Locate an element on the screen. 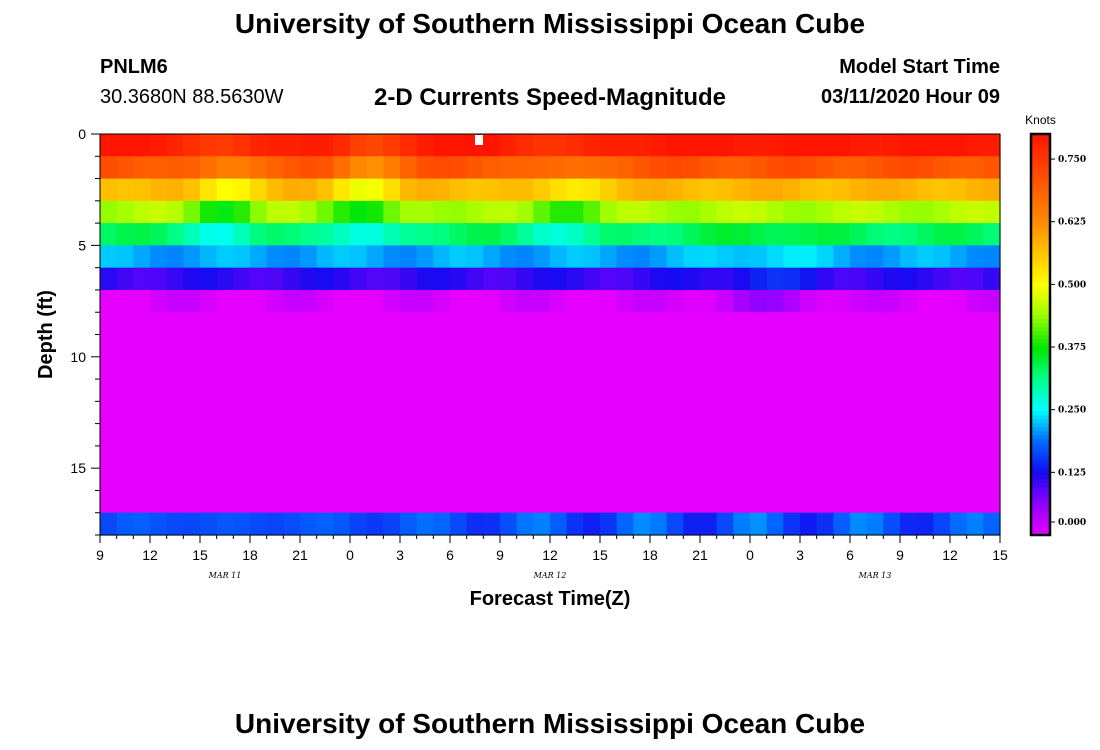 The height and width of the screenshot is (750, 1100). date-label: MAR 13 is located at coordinates (875, 575).